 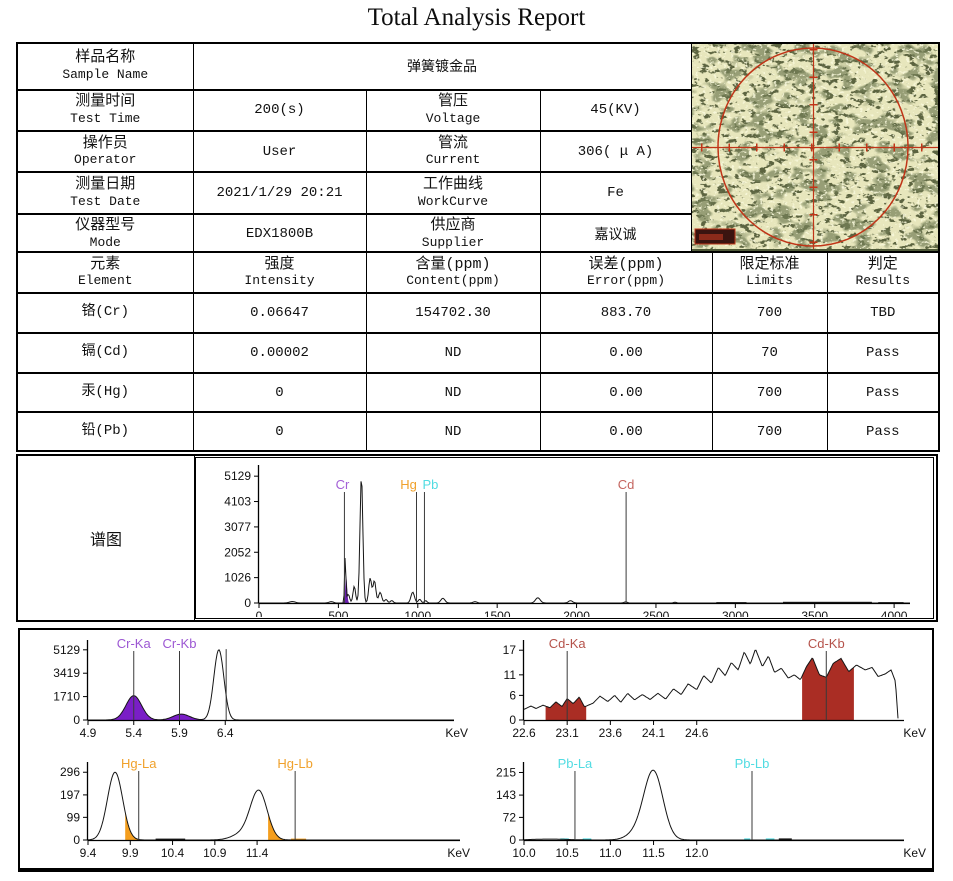 What do you see at coordinates (179, 733) in the screenshot?
I see `svg-text: 5.9` at bounding box center [179, 733].